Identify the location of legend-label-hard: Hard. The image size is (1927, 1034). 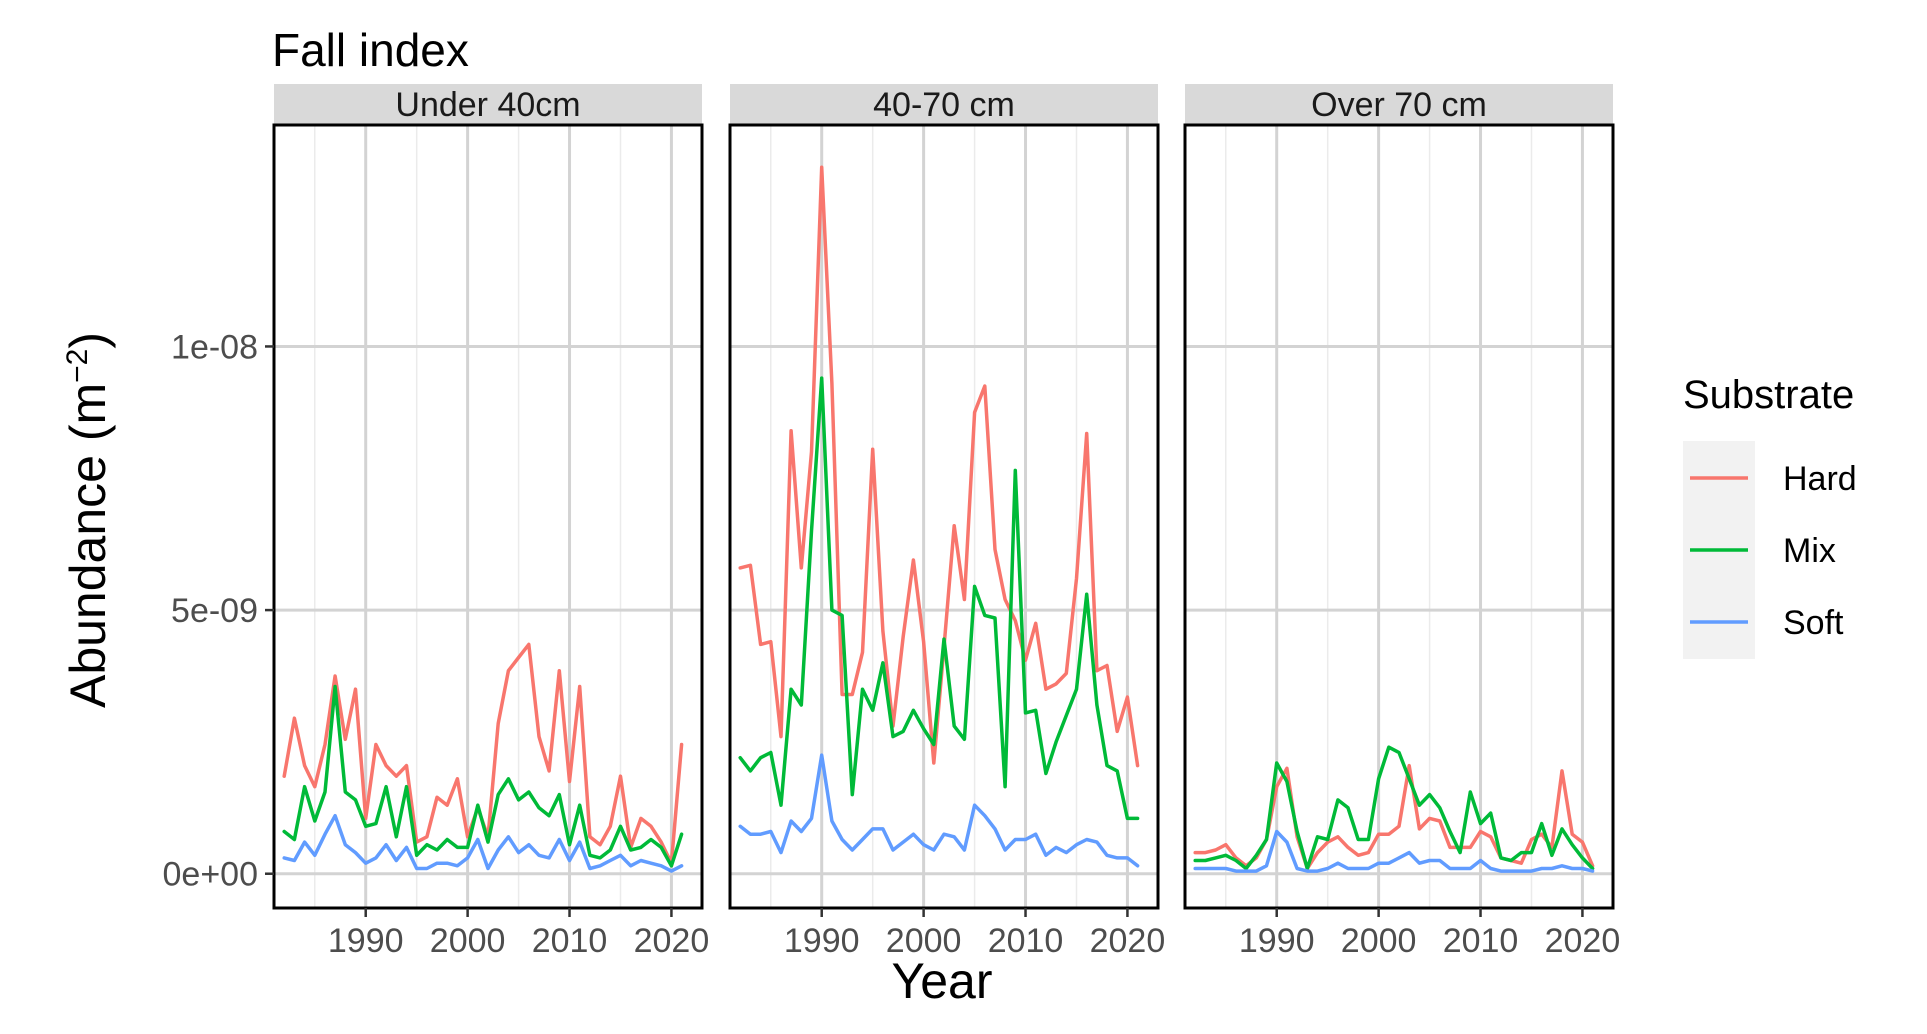
(1820, 479).